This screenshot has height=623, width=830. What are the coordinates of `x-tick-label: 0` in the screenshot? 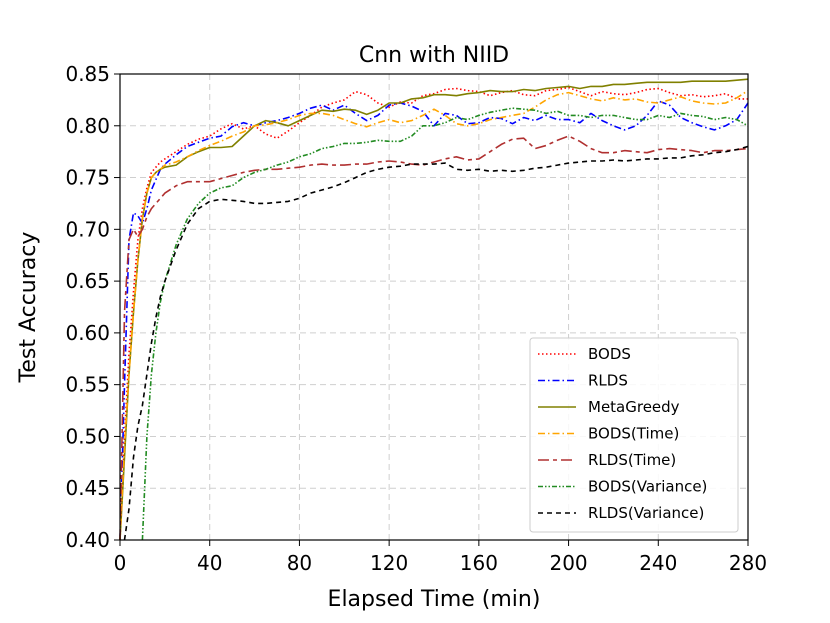 It's located at (120, 563).